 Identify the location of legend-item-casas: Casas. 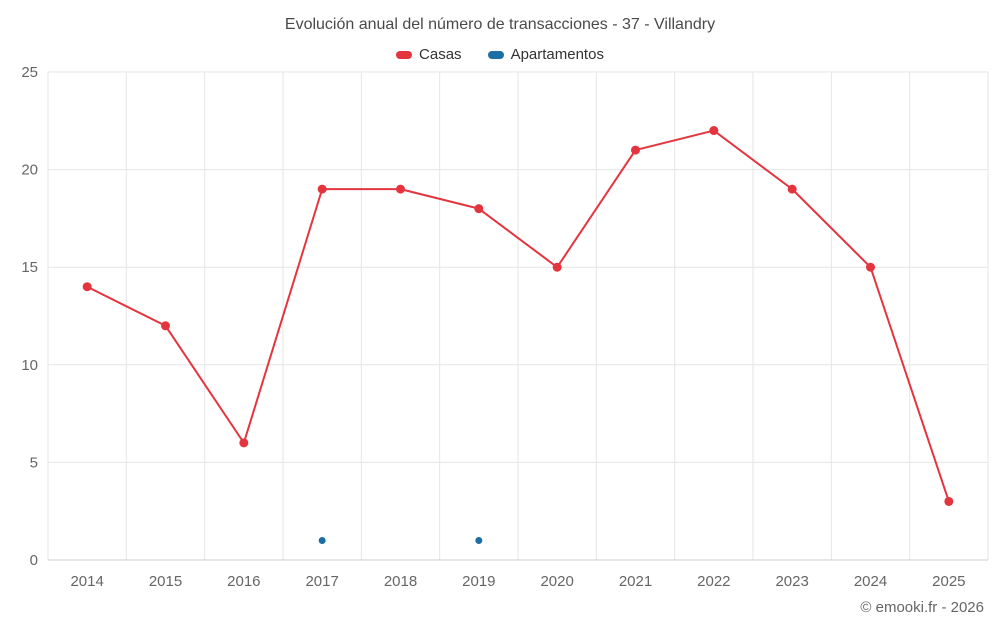
(429, 54).